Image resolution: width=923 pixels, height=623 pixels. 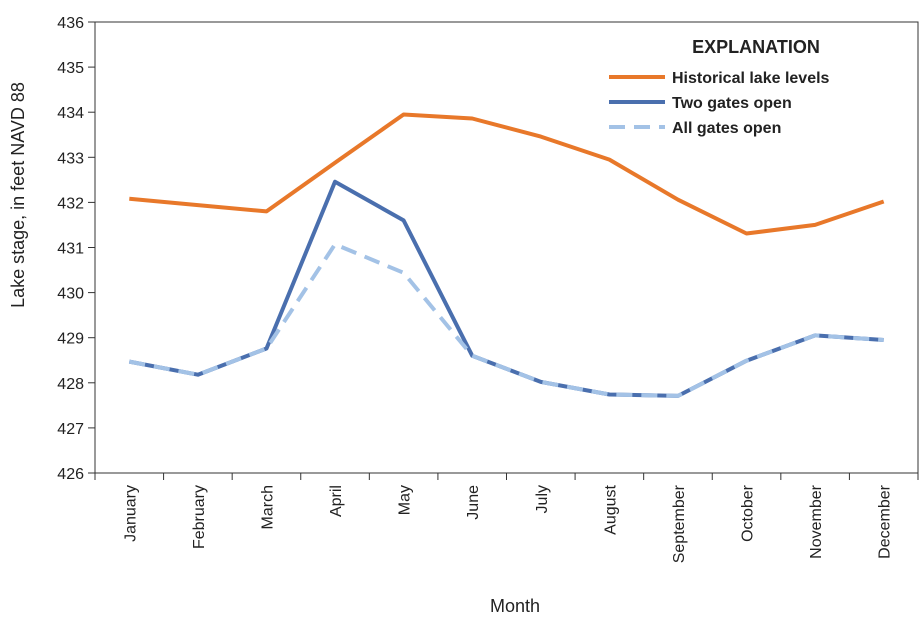 What do you see at coordinates (732, 103) in the screenshot?
I see `legend-label-two-gates-open: Two gates open` at bounding box center [732, 103].